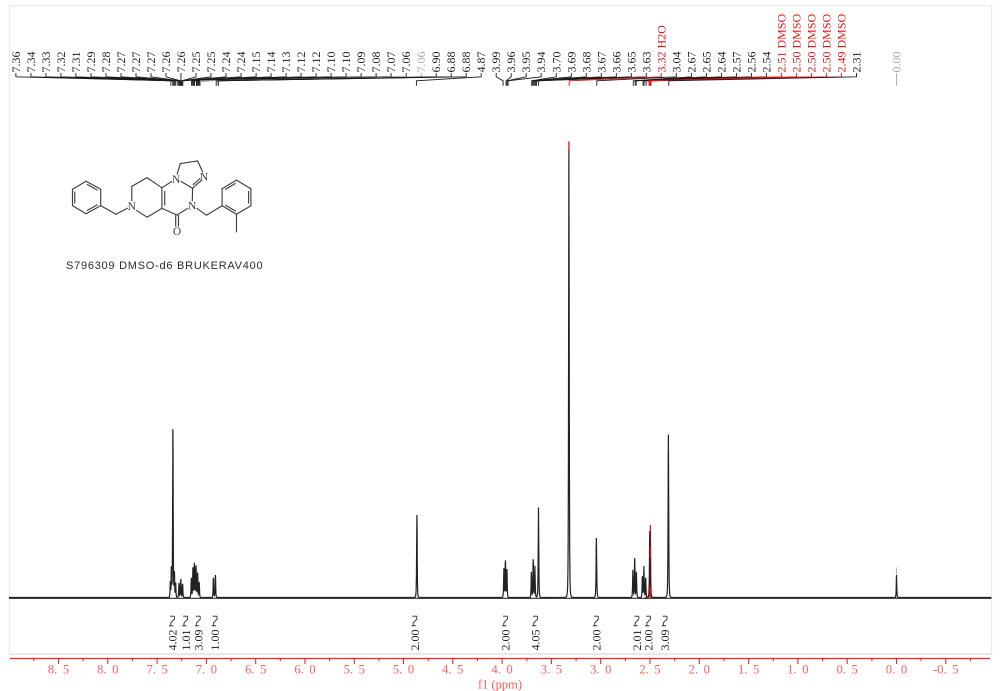 This screenshot has height=691, width=1000. I want to click on svg-text: 5. 5, so click(354, 670).